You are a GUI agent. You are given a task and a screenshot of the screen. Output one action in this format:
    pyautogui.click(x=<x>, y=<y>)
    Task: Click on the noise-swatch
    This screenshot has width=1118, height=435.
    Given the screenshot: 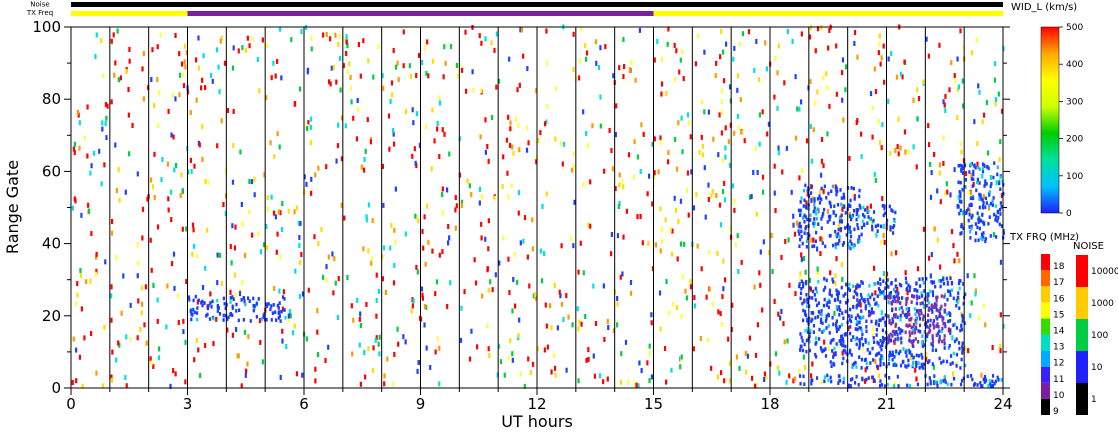 What is the action you would take?
    pyautogui.click(x=1082, y=335)
    